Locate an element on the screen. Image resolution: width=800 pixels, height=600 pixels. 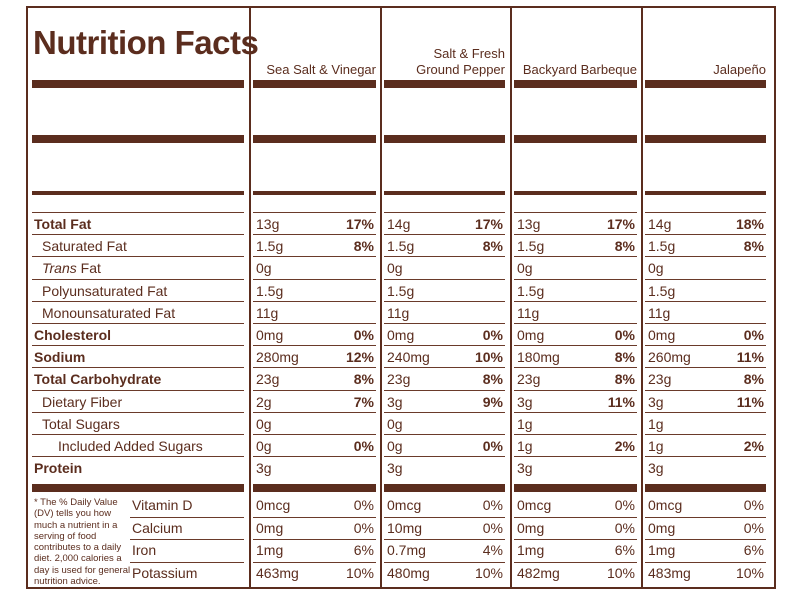
nutrient-dv: 17% is located at coordinates (620, 224).